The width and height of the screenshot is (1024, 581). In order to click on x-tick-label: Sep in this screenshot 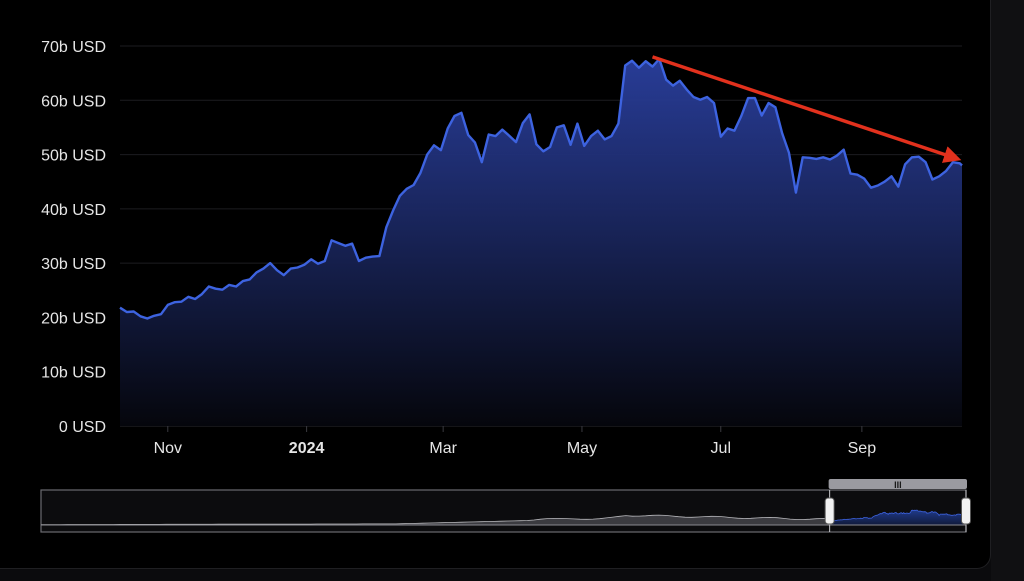, I will do `click(862, 448)`.